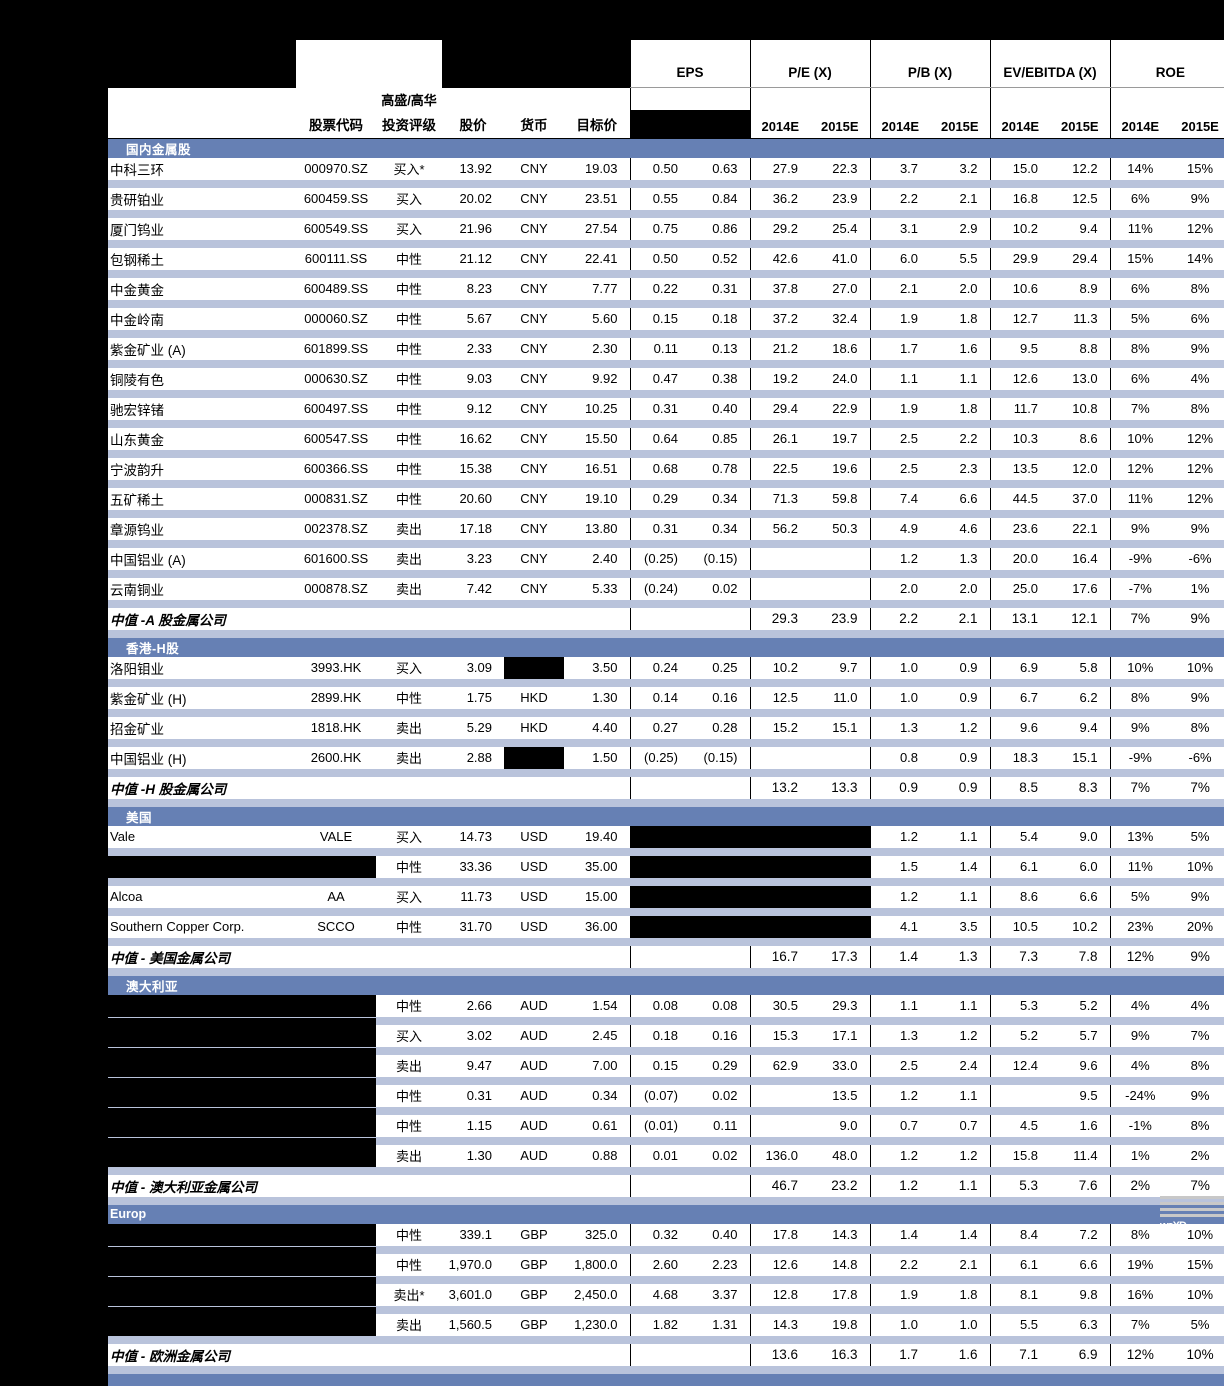 The height and width of the screenshot is (1386, 1224). I want to click on cell-rating: 买入*, so click(409, 169).